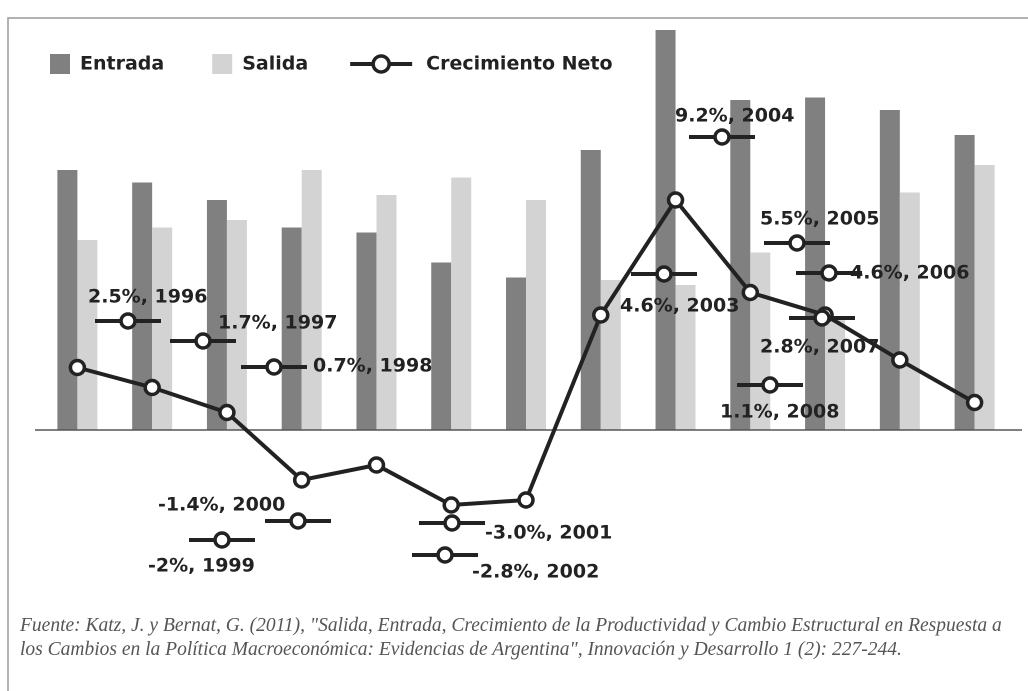  I want to click on value-label: 2.8%, 2007, so click(819, 347).